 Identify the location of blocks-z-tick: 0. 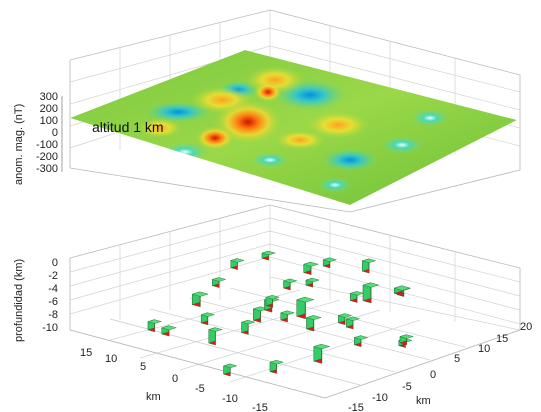
(55, 263).